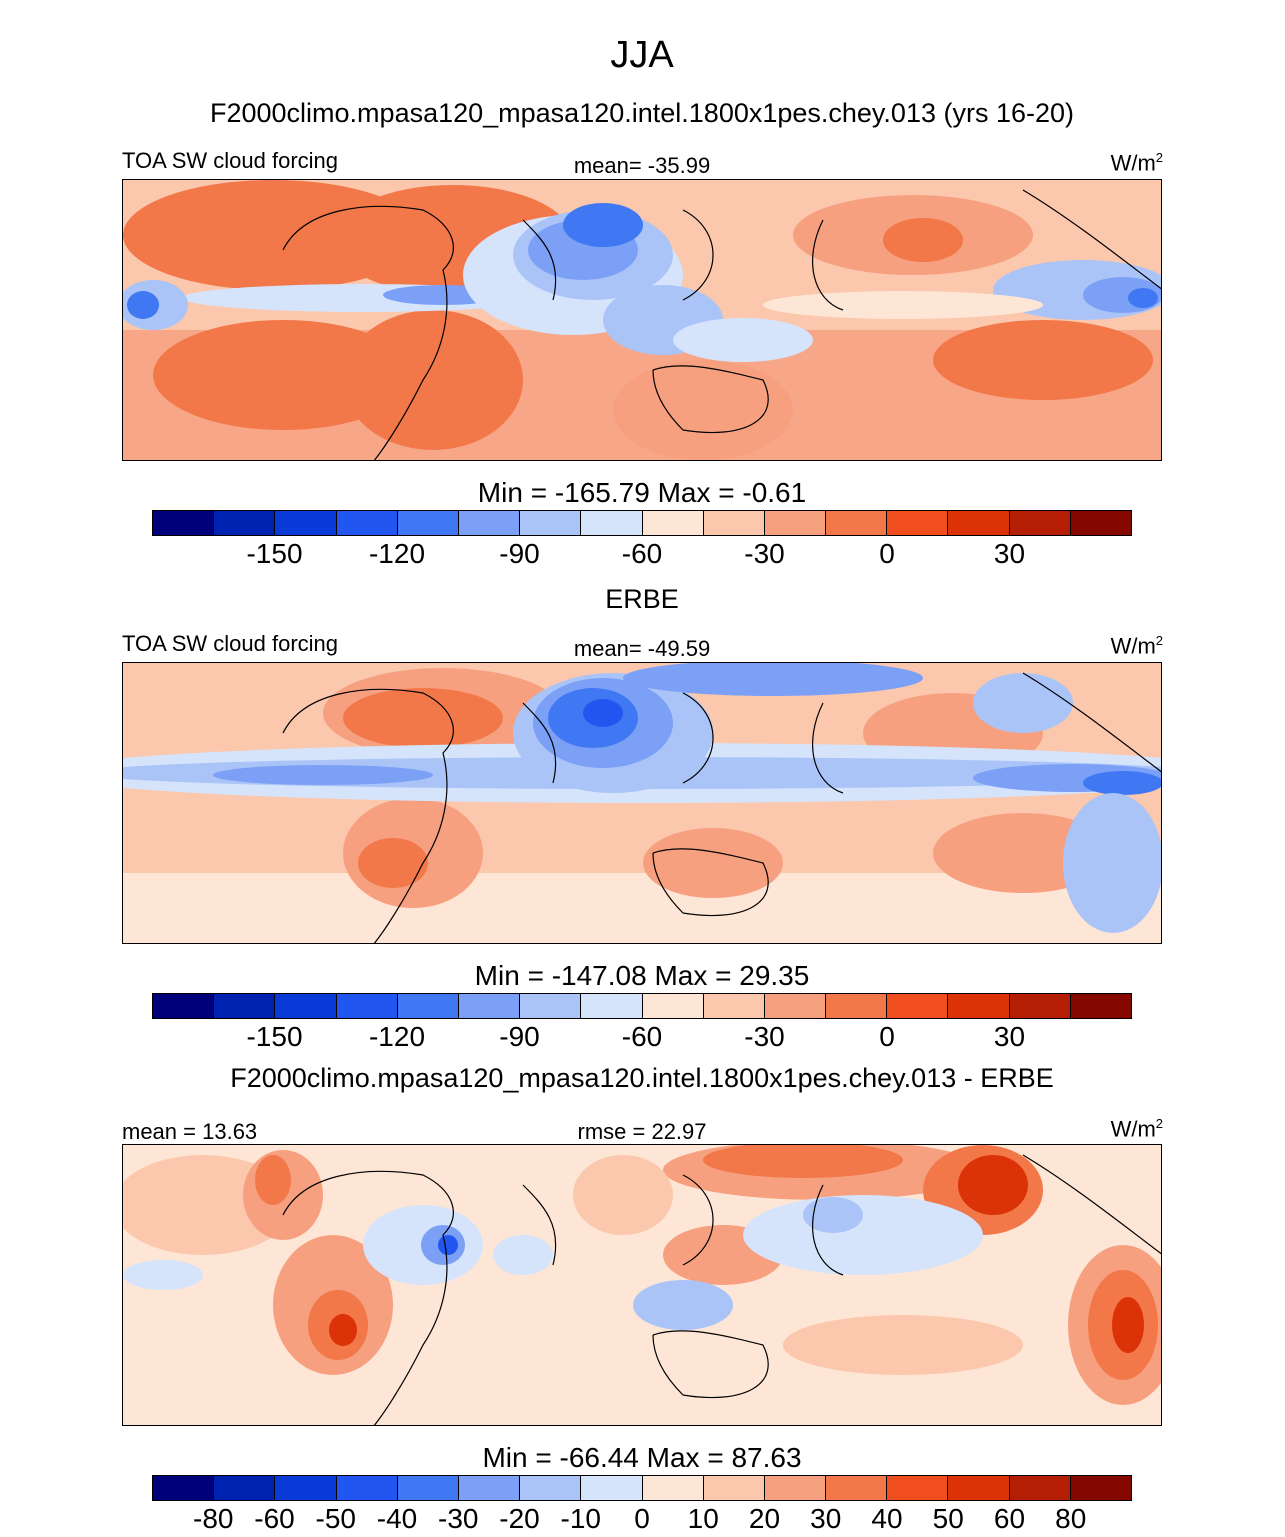 This screenshot has width=1285, height=1537. What do you see at coordinates (335, 1518) in the screenshot?
I see `colorbar-tick-label: -50` at bounding box center [335, 1518].